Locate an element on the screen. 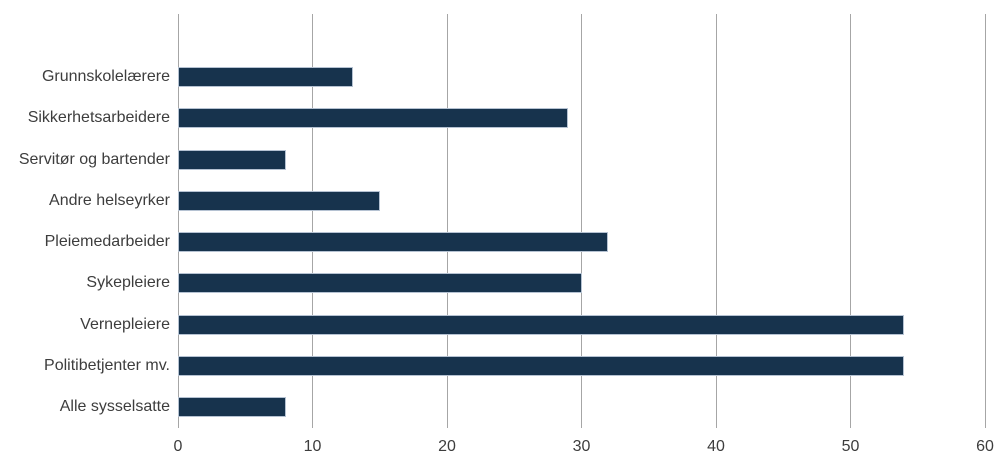  category-label: Alle sysselsatte is located at coordinates (114, 406).